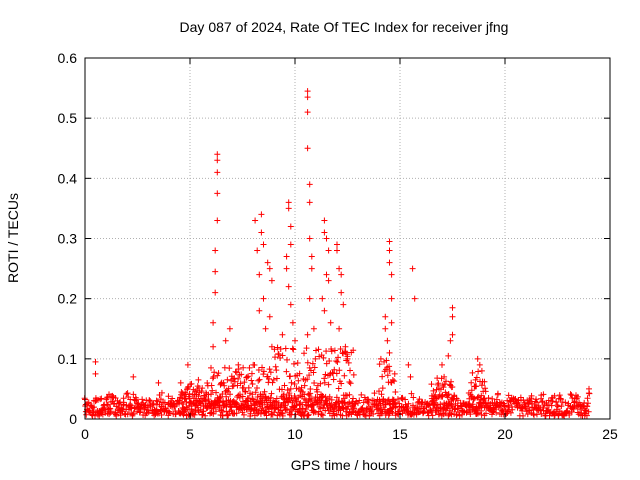 The image size is (640, 480). What do you see at coordinates (610, 434) in the screenshot?
I see `x-tick-label: 25` at bounding box center [610, 434].